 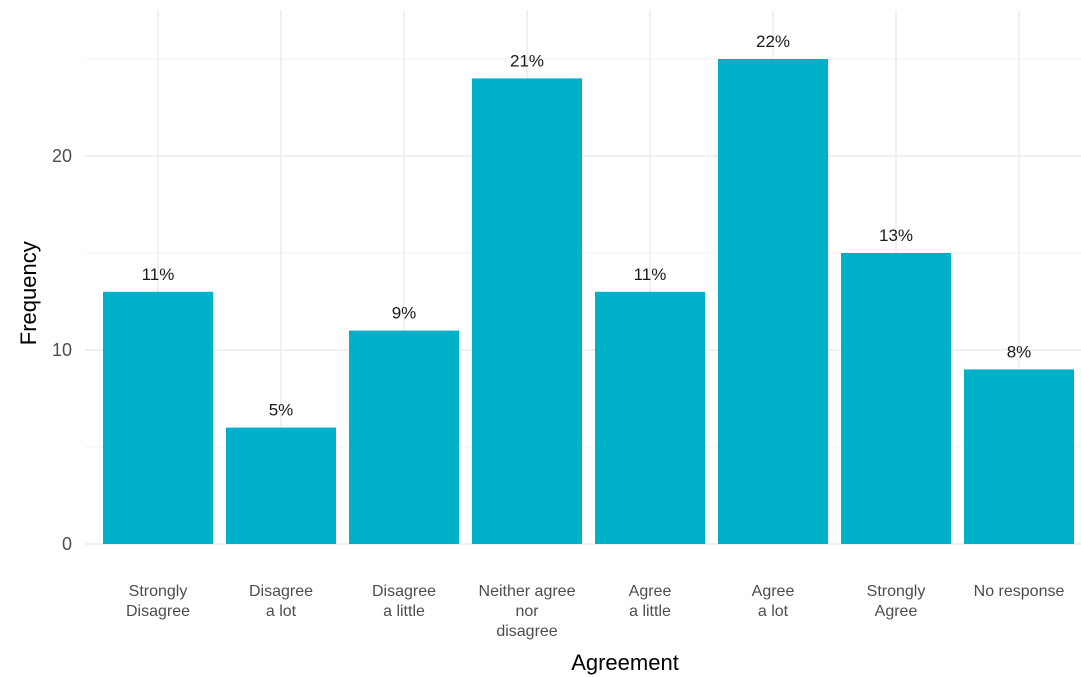 I want to click on y-tick-label: 0, so click(x=67, y=544).